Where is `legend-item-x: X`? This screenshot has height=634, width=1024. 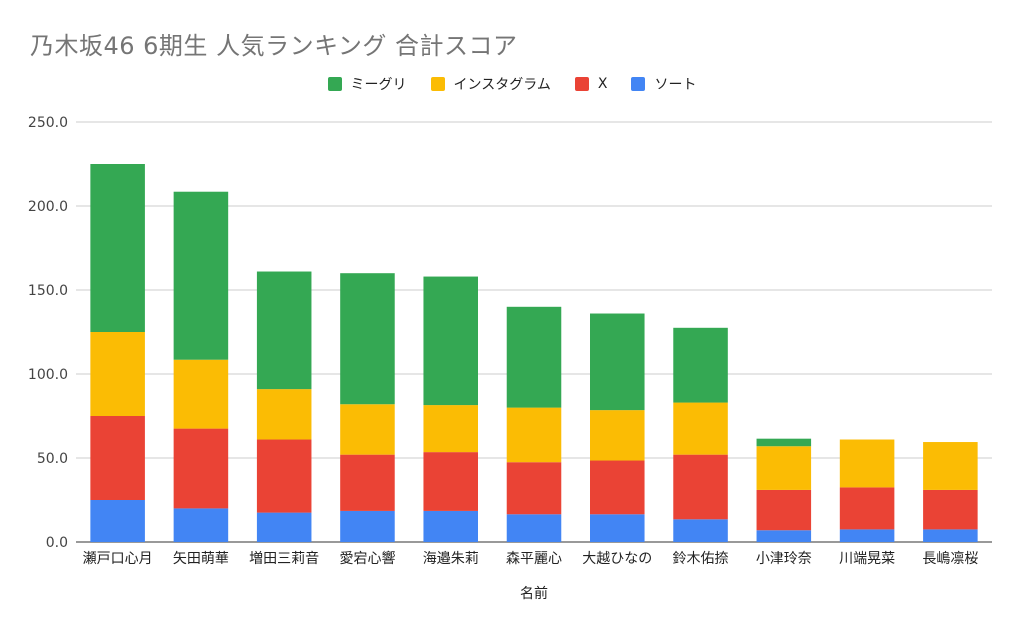
legend-item-x: X is located at coordinates (591, 84).